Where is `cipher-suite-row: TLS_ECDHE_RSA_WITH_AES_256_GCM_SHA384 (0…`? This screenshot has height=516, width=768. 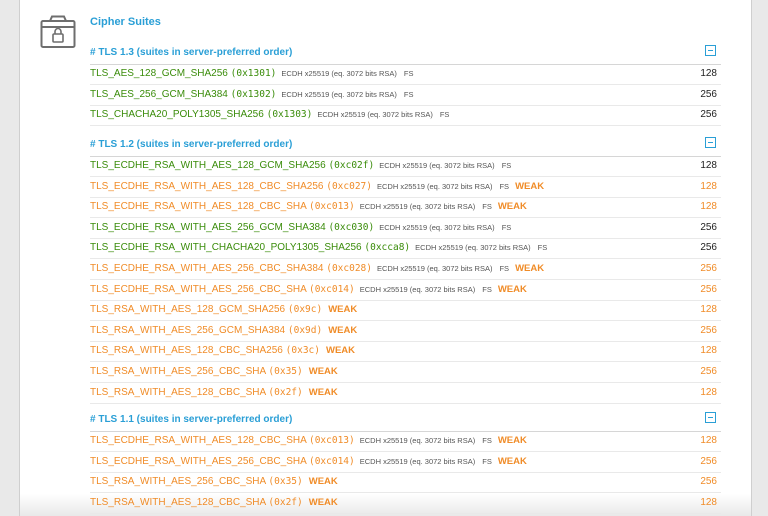 cipher-suite-row: TLS_ECDHE_RSA_WITH_AES_256_GCM_SHA384 (0… is located at coordinates (405, 228).